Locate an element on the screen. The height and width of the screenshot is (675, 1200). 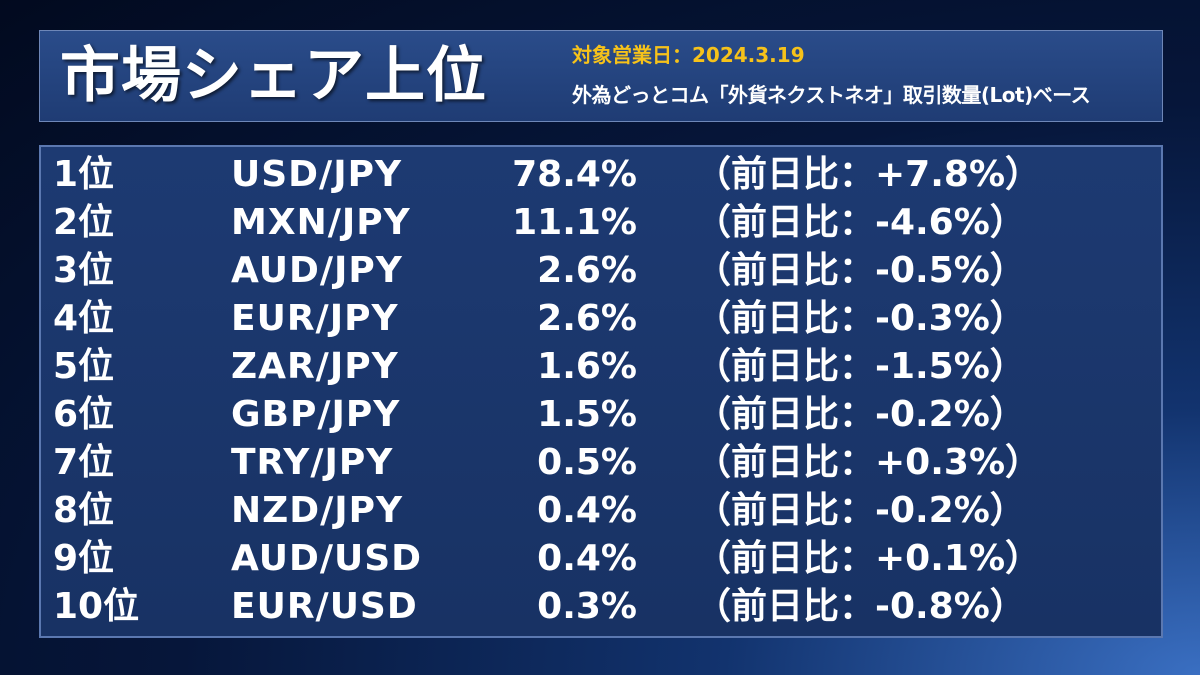
pair-cell: EUR/JPY is located at coordinates (315, 318).